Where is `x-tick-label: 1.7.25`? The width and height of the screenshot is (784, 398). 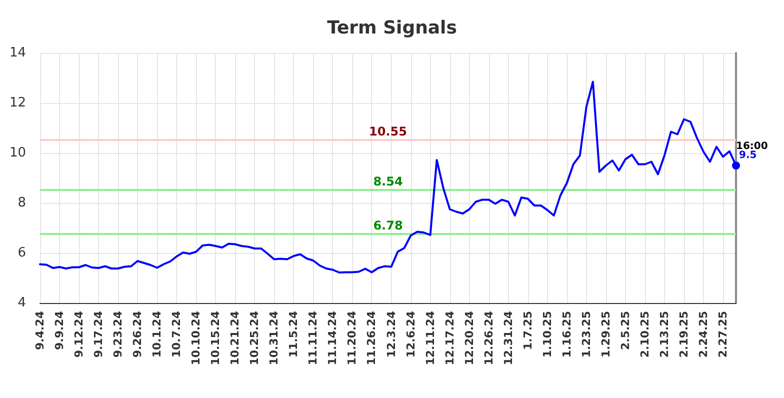
x-tick-label: 1.7.25 is located at coordinates (527, 330).